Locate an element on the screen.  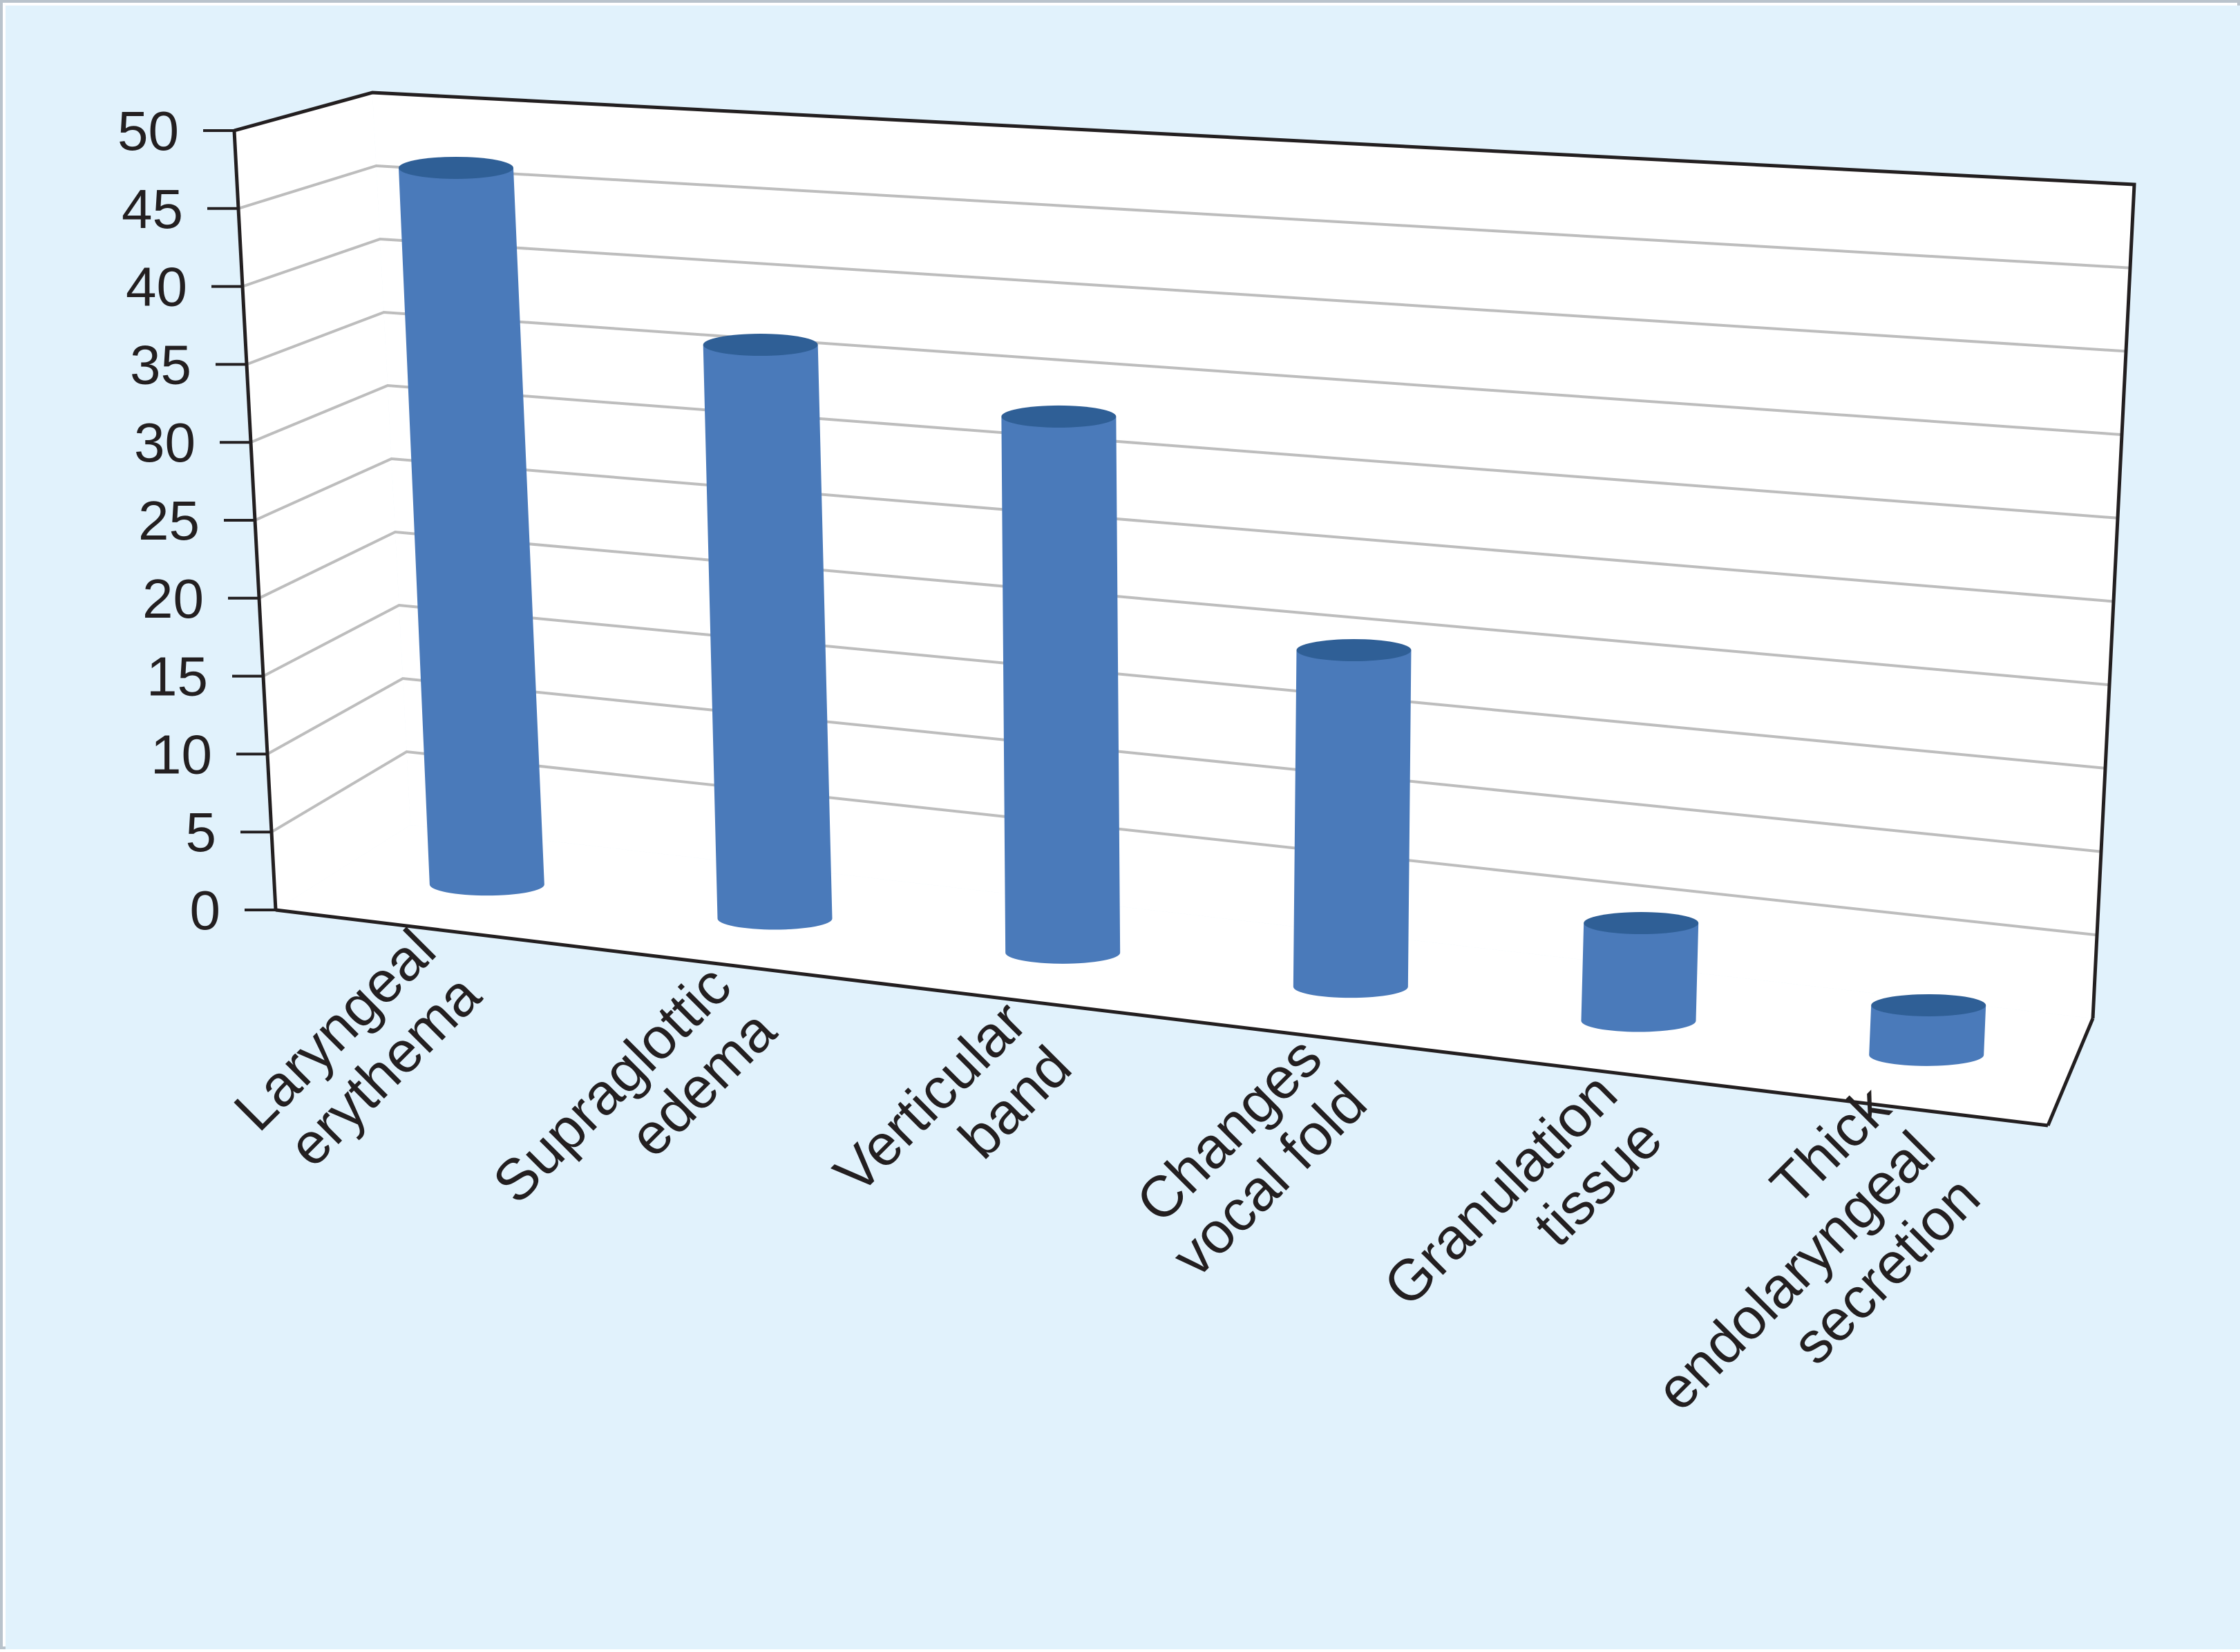
y-axis-line is located at coordinates (255, 520).